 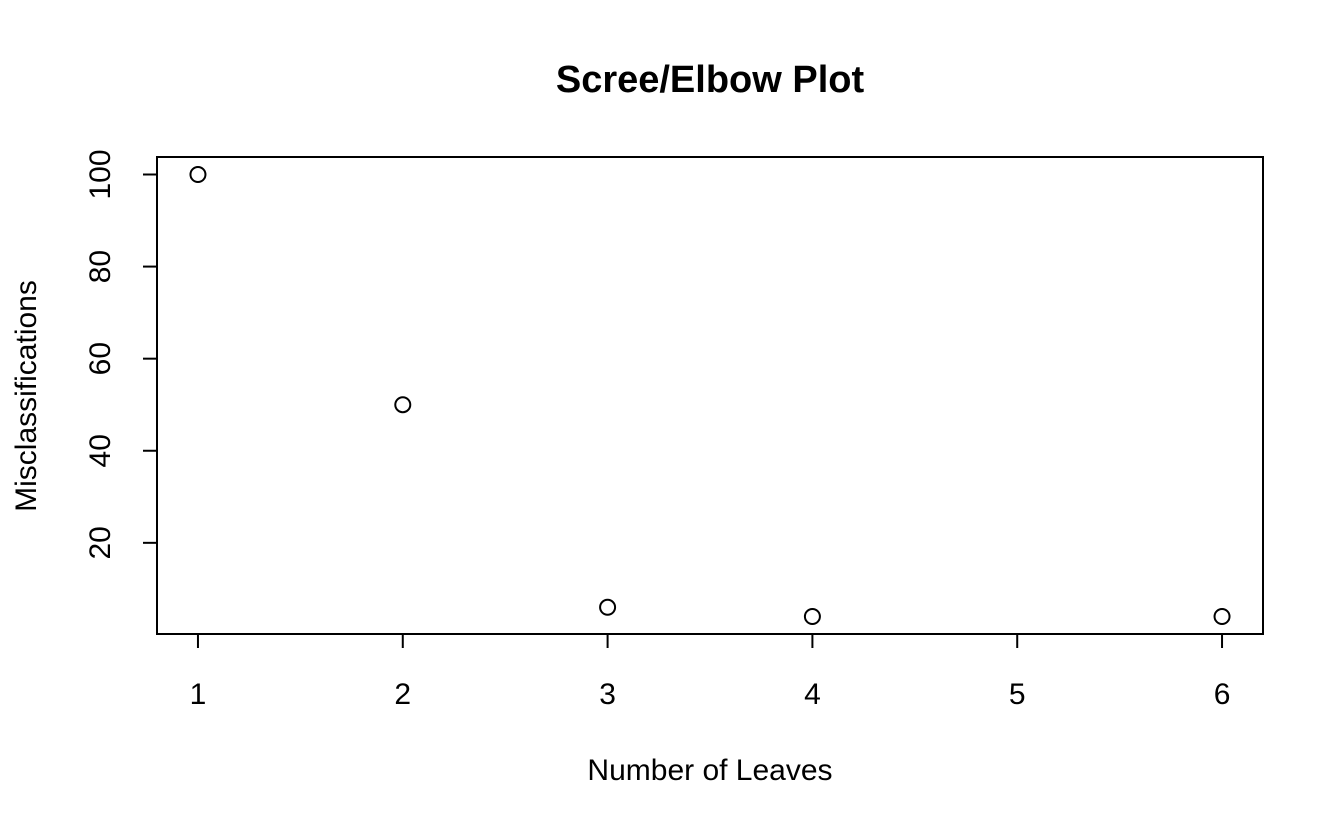 What do you see at coordinates (1222, 694) in the screenshot?
I see `x-tick-label: 6` at bounding box center [1222, 694].